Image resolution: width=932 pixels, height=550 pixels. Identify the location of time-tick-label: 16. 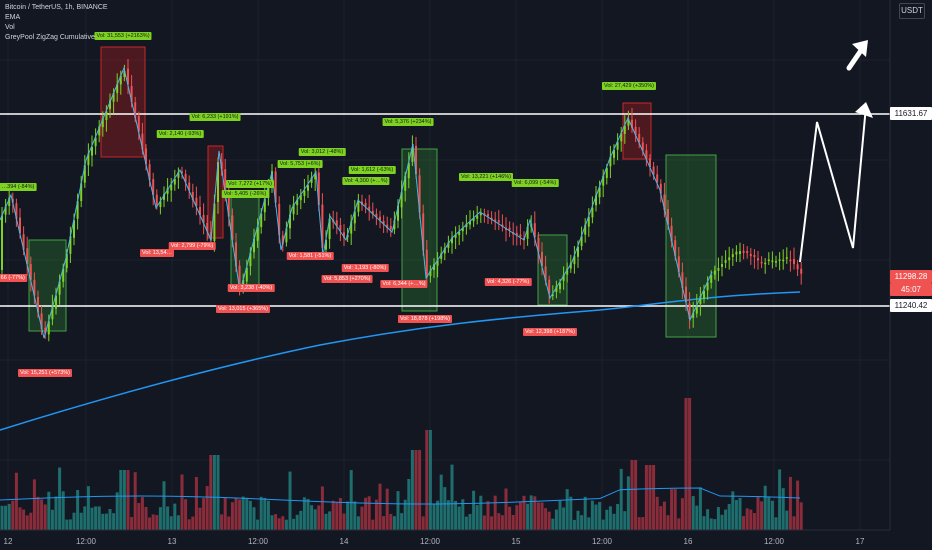
(688, 541).